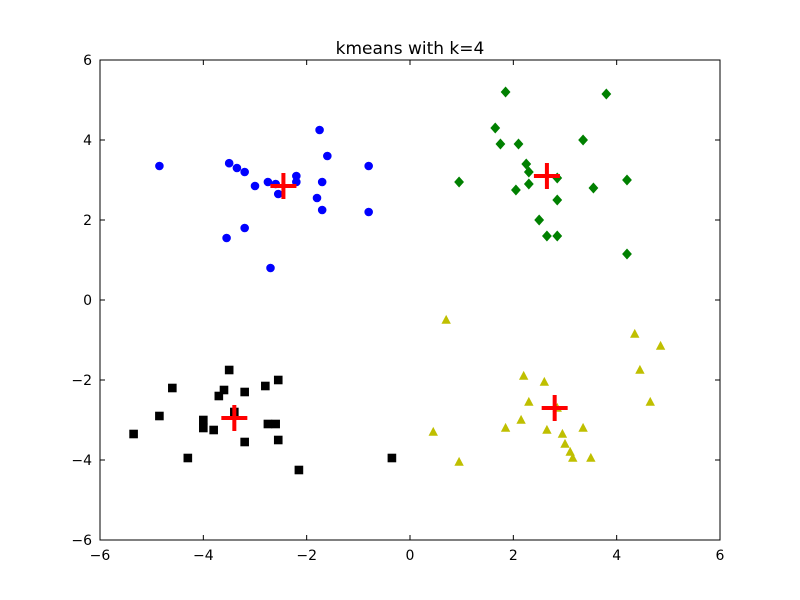 The image size is (800, 600). I want to click on y-tick-label: 0, so click(87, 301).